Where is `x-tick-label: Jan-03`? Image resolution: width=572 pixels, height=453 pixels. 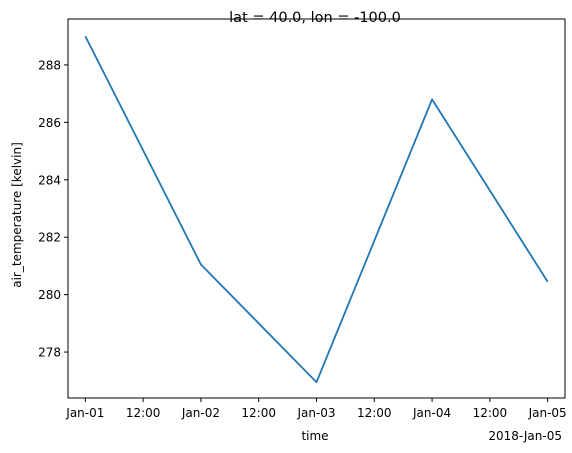 x-tick-label: Jan-03 is located at coordinates (315, 413).